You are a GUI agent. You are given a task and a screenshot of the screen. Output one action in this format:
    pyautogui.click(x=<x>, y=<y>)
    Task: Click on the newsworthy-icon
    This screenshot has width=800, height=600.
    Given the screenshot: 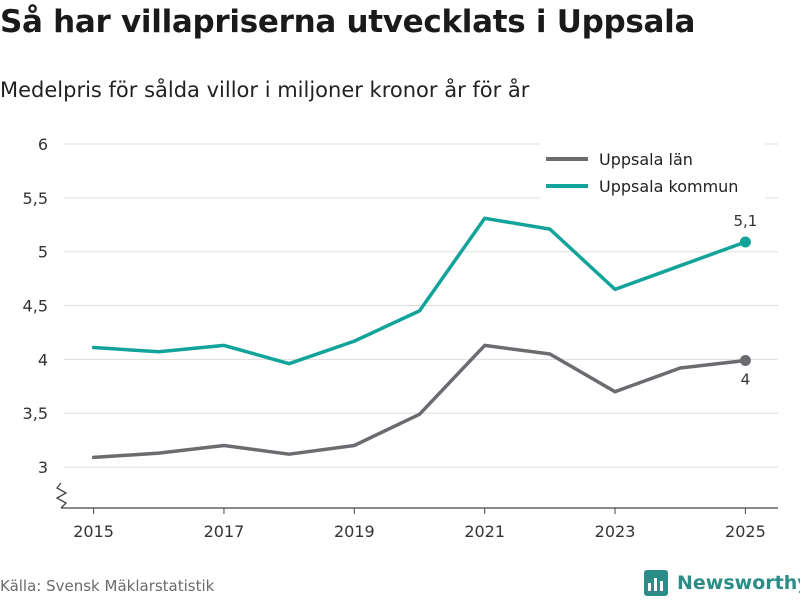 What is the action you would take?
    pyautogui.click(x=656, y=583)
    